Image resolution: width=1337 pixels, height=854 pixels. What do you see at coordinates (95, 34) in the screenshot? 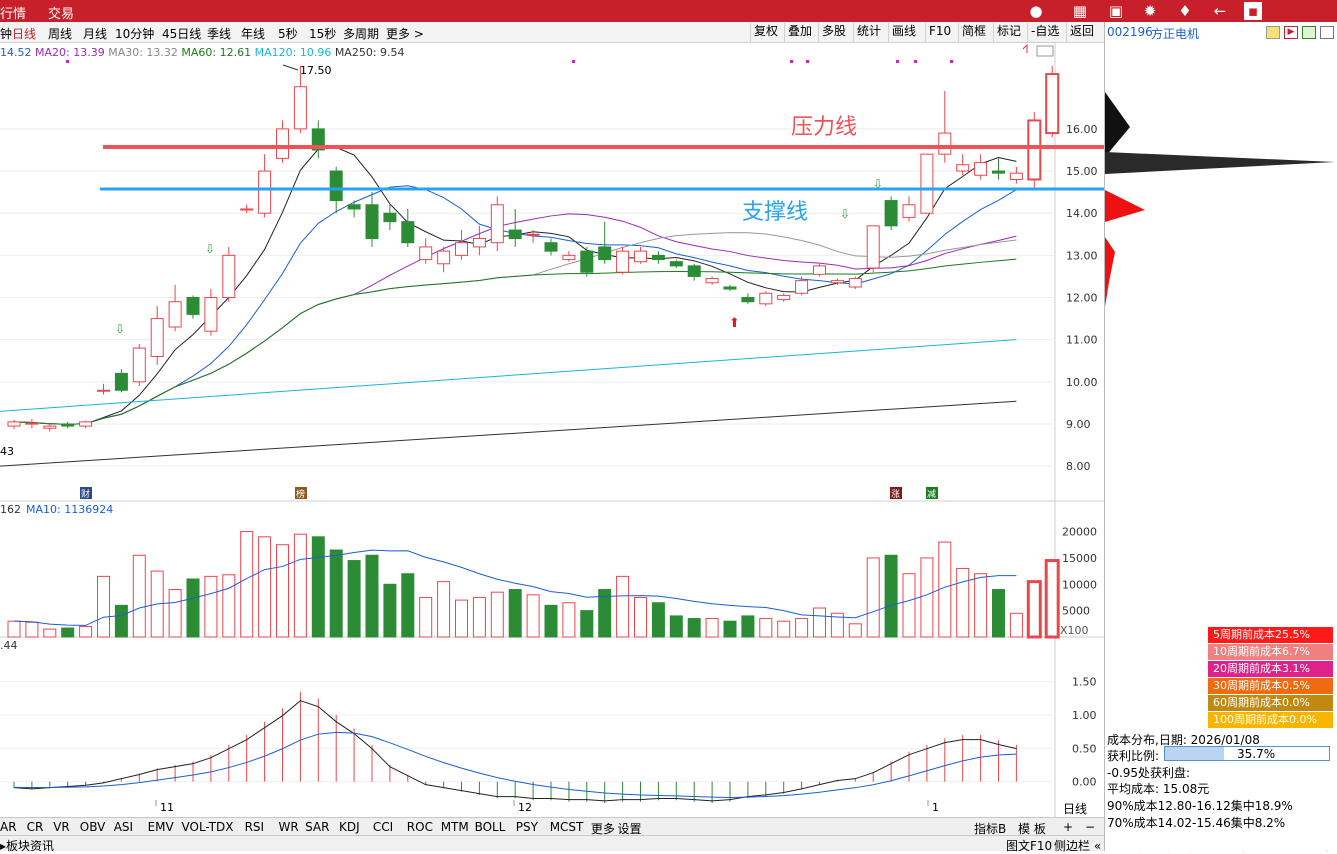
I see `period-3: 月线` at bounding box center [95, 34].